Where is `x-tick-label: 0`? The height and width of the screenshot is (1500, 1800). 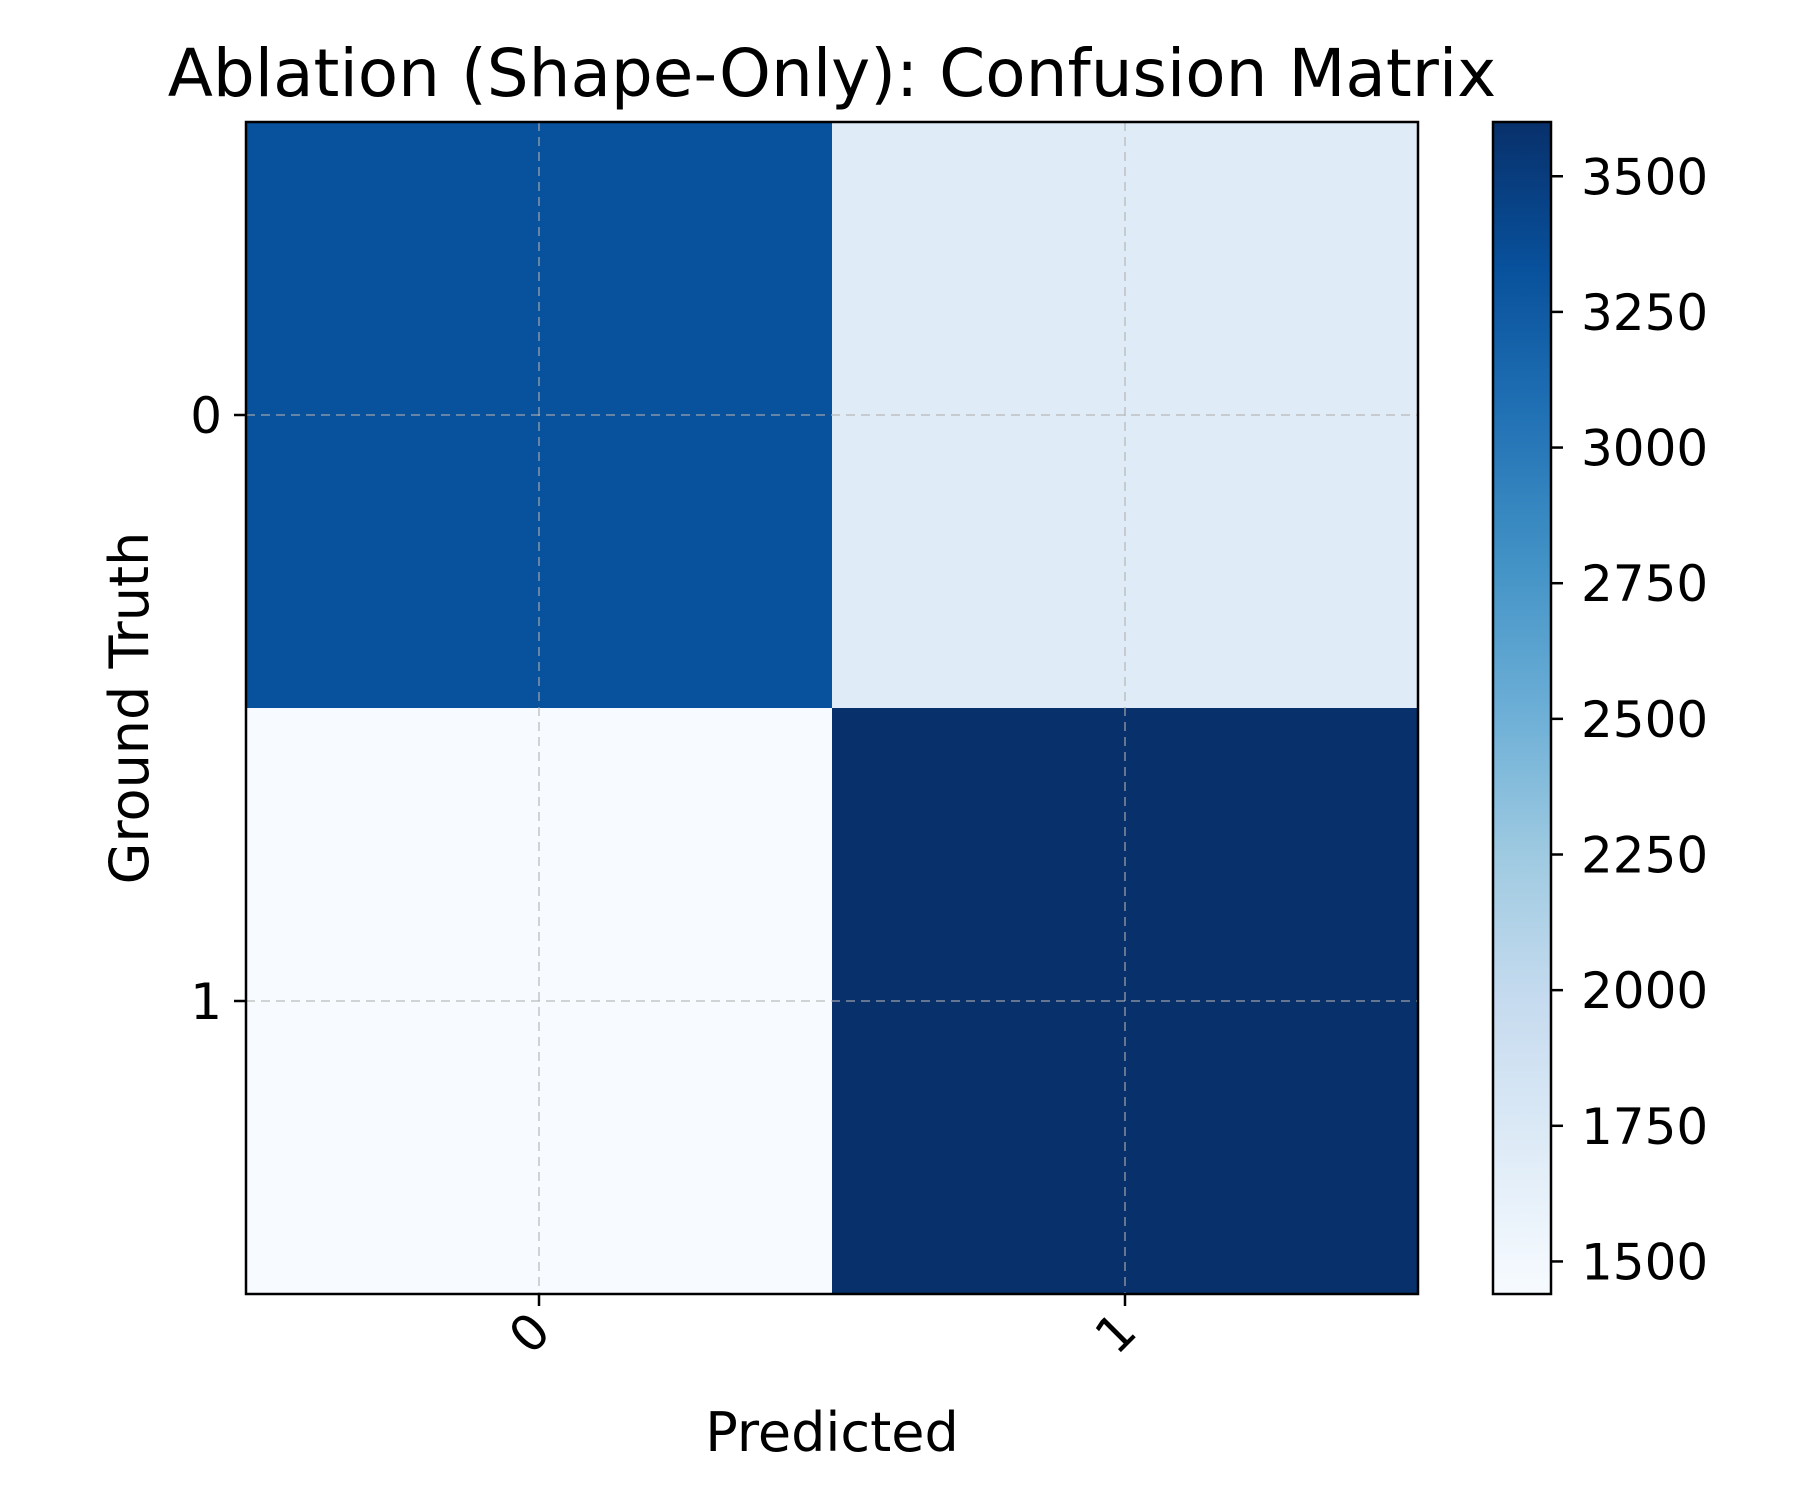 x-tick-label: 0 is located at coordinates (530, 1333).